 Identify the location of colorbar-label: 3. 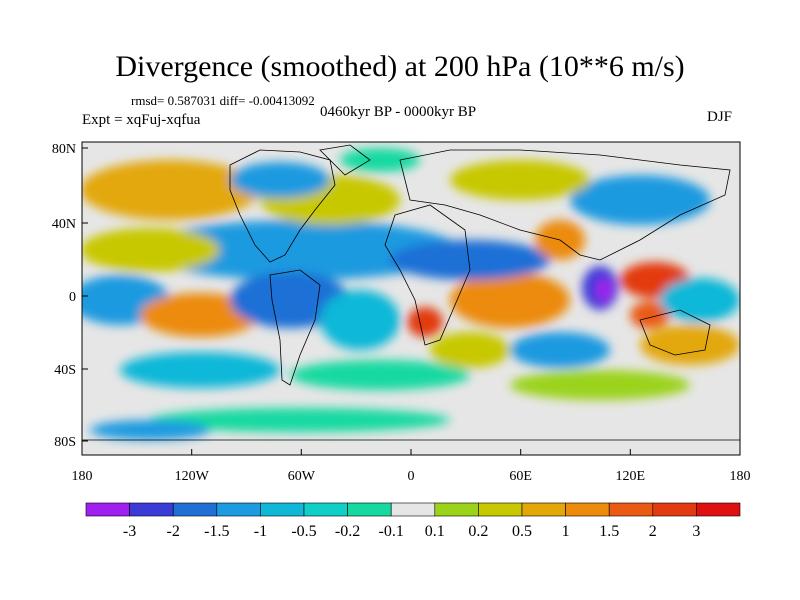
(696, 531).